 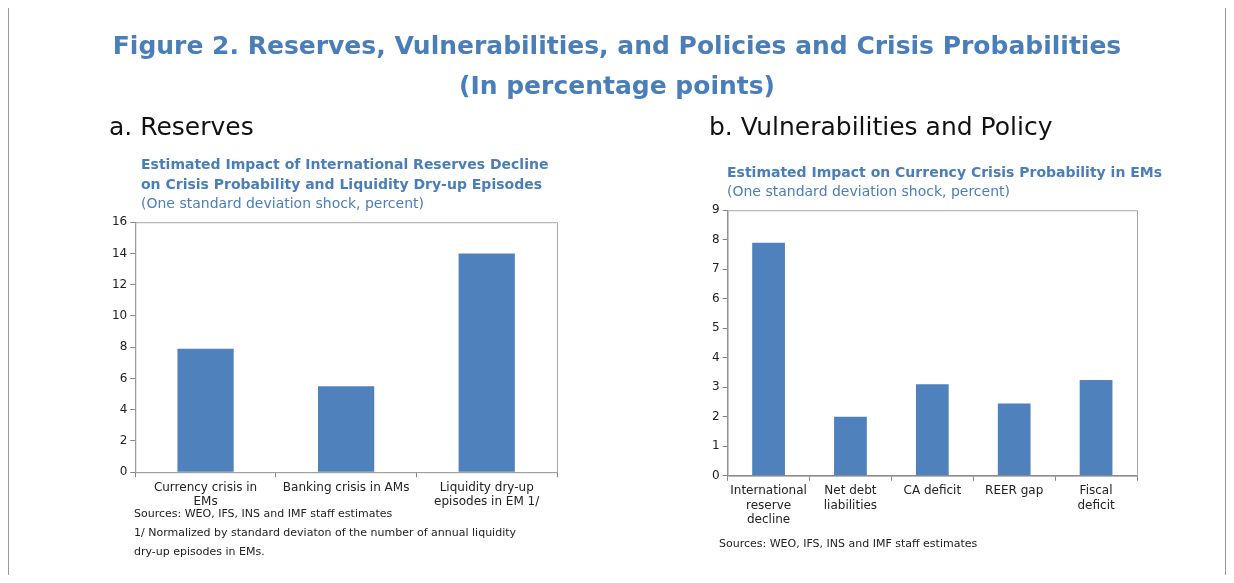 What do you see at coordinates (881, 127) in the screenshot?
I see `chart-title: b. Vulnerabilities and Policy` at bounding box center [881, 127].